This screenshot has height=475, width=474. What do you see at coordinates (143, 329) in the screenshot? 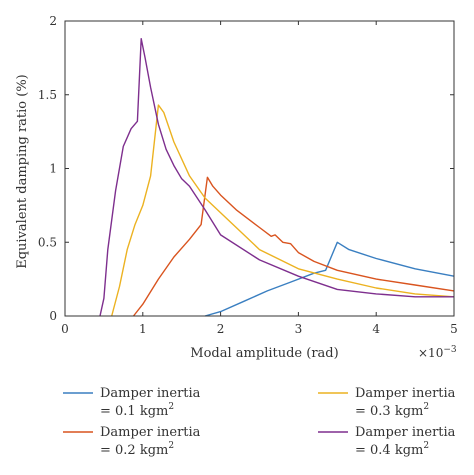
I see `x-tick-label: 1` at bounding box center [143, 329].